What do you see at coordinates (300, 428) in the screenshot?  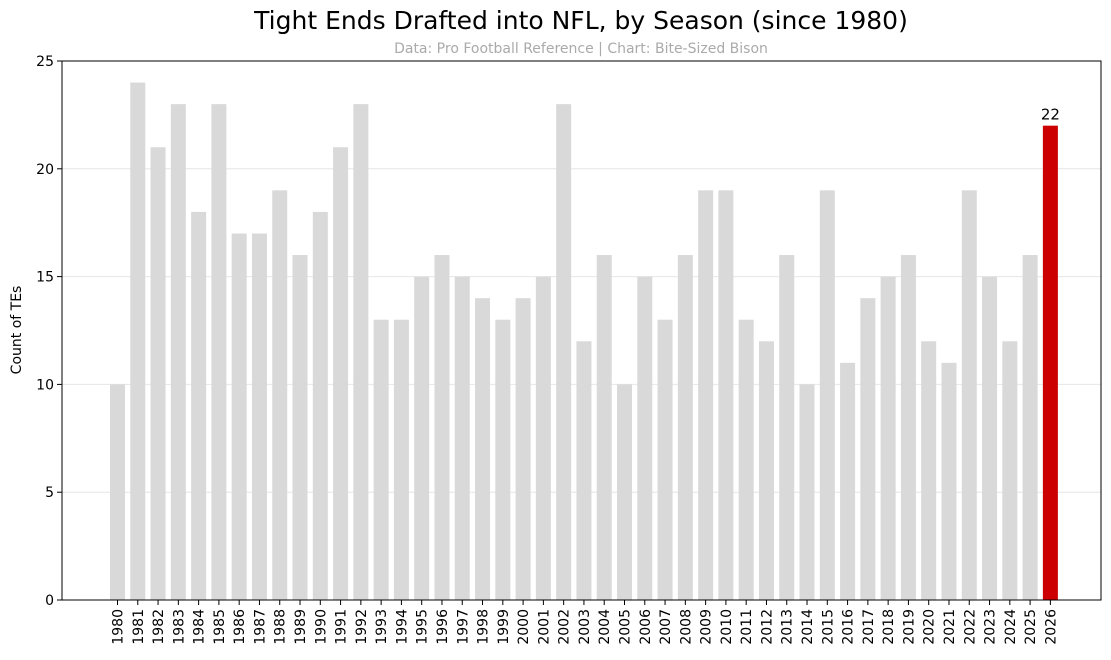 I see `bar-1989` at bounding box center [300, 428].